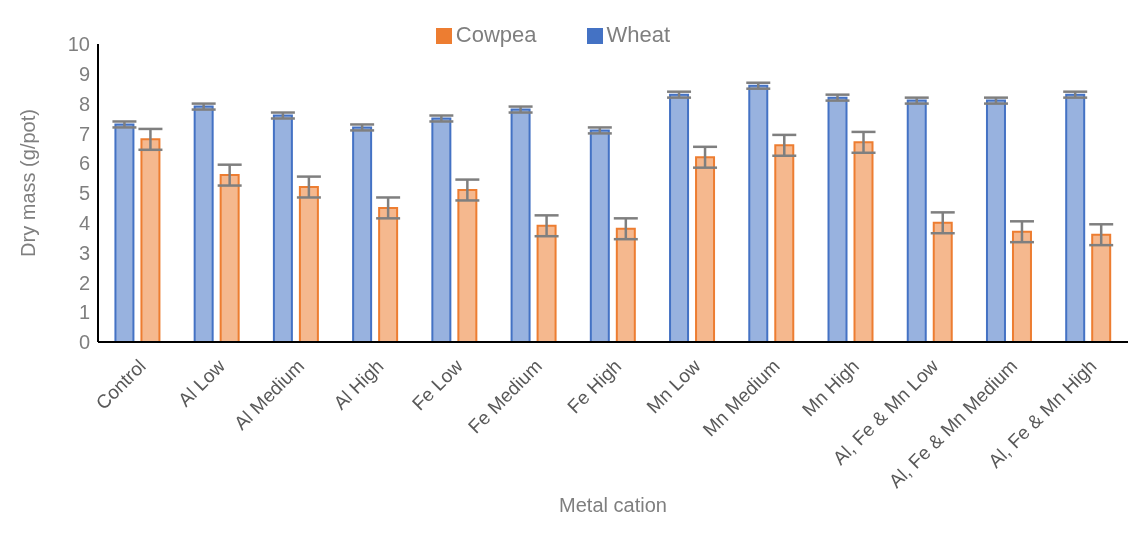 Image resolution: width=1147 pixels, height=550 pixels. Describe the element at coordinates (673, 386) in the screenshot. I see `x-tick-label: Mn Low` at that location.